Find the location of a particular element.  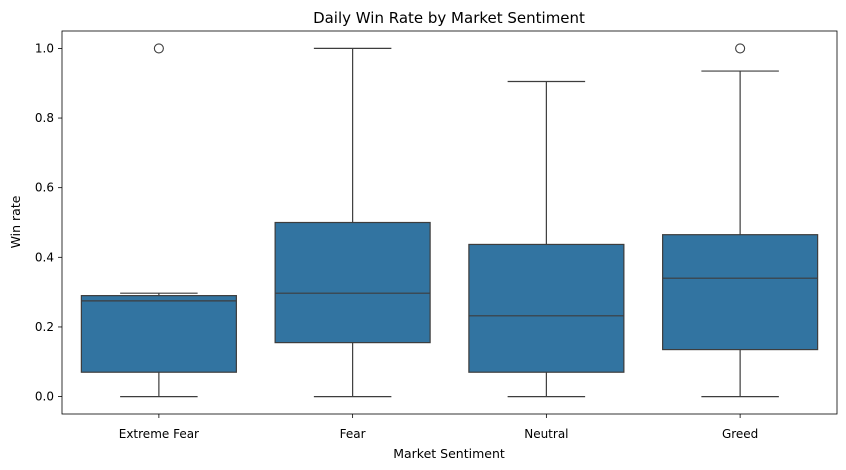

y-tick-label: 0.6 is located at coordinates (44, 188).